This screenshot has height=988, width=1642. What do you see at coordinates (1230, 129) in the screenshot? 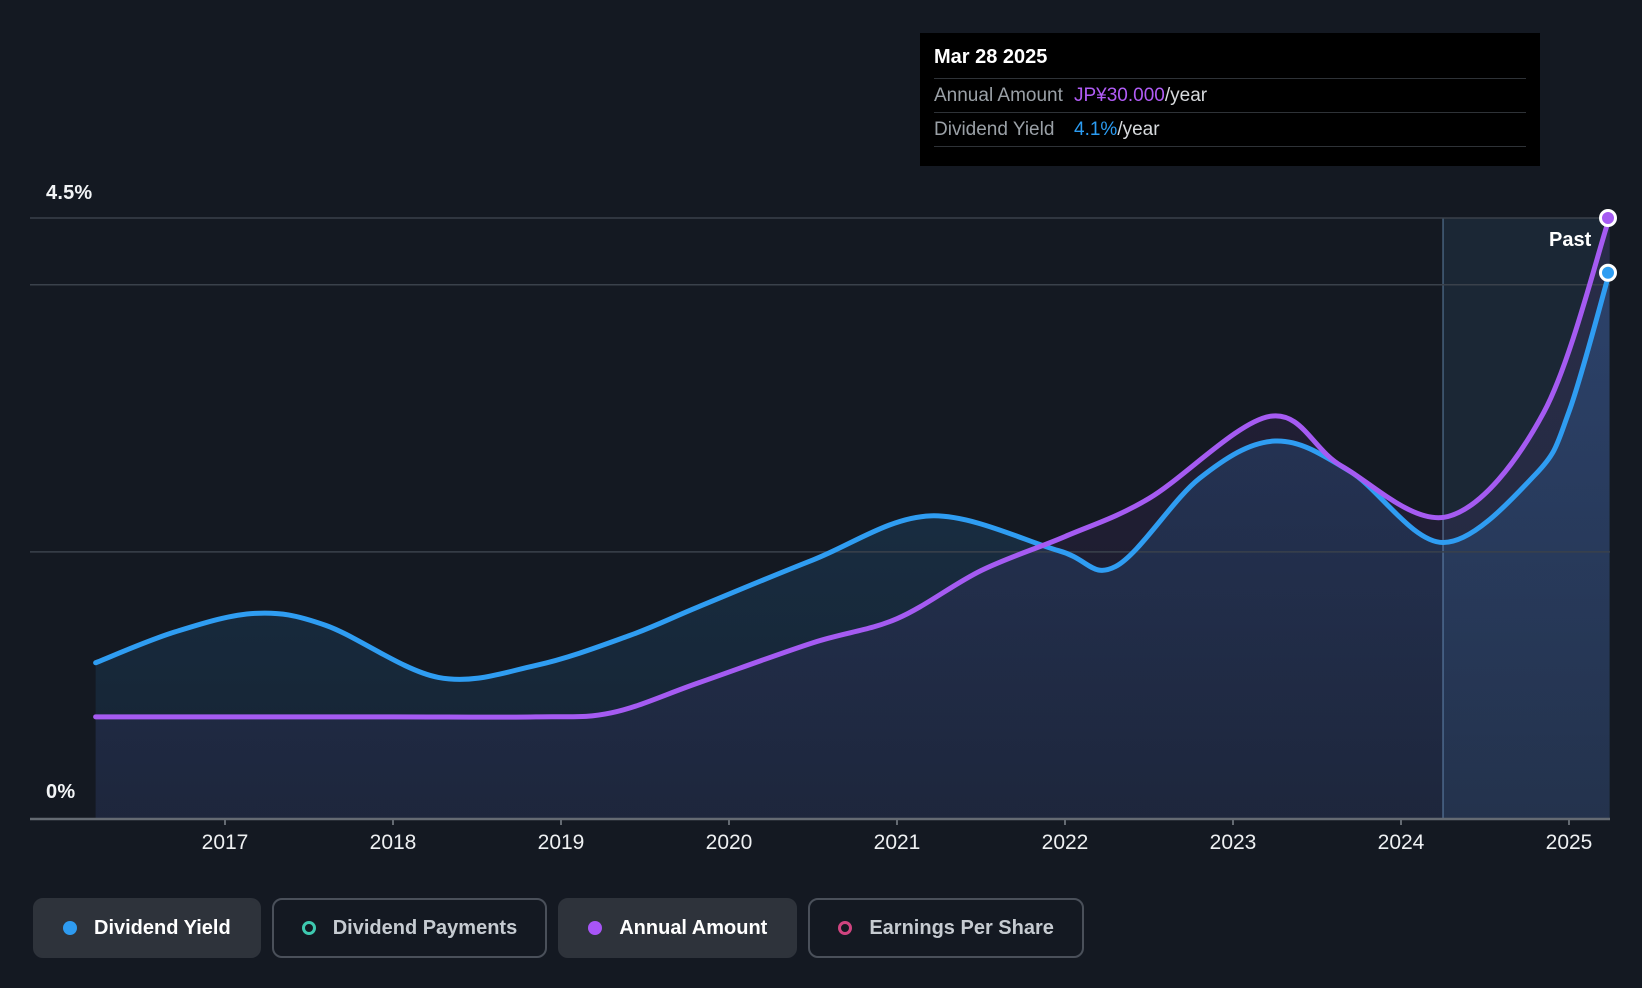
I see `tooltip-row-dividend-yield: Dividend Yield 4.1%/year` at bounding box center [1230, 129].